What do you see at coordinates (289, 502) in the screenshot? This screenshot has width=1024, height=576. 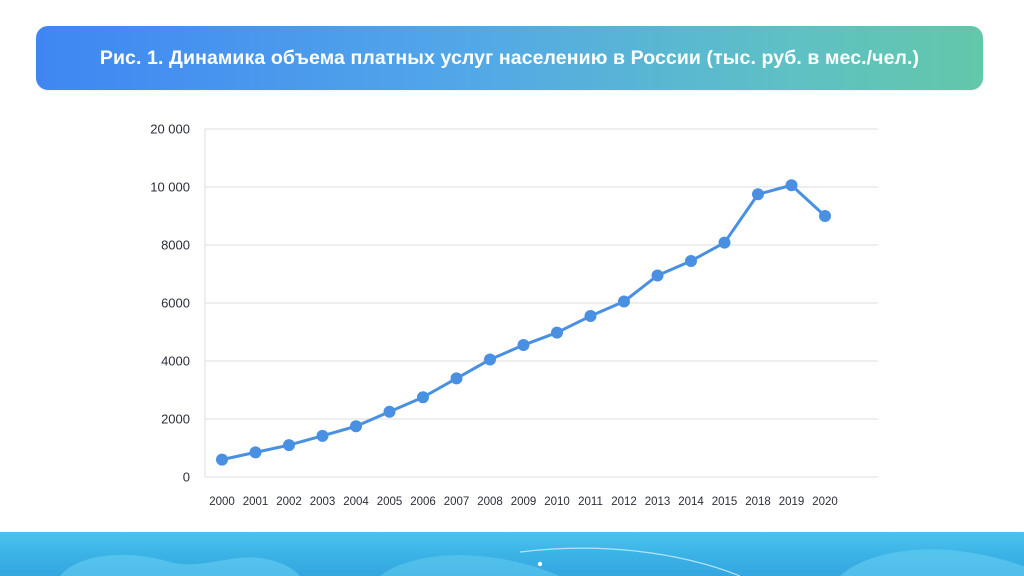 I see `x-tick-label: 2002` at bounding box center [289, 502].